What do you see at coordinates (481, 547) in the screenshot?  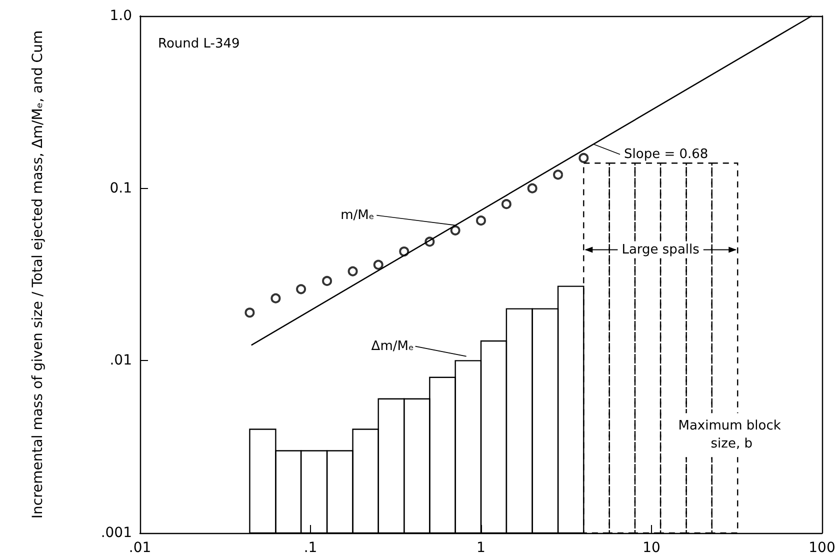 I see `x-tick-label: 1` at bounding box center [481, 547].